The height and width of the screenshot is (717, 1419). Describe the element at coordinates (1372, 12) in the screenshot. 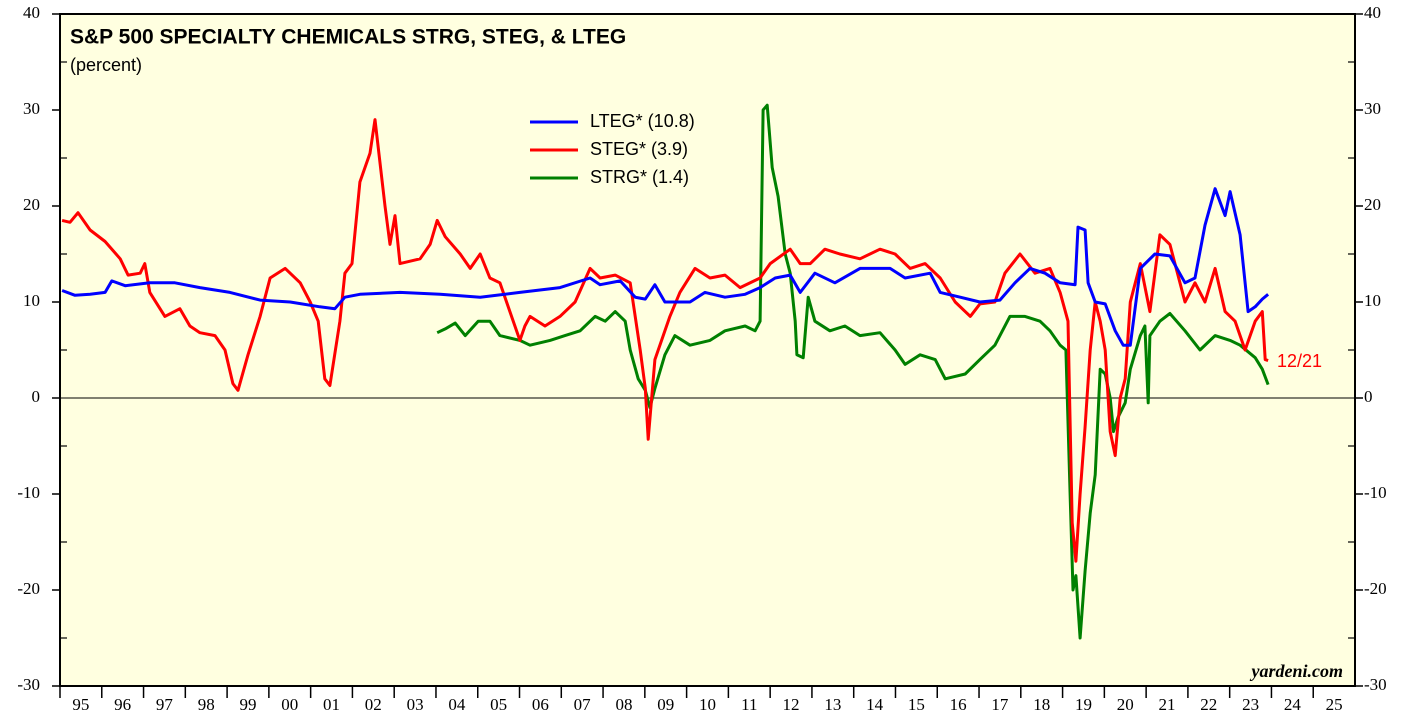

I see `y2-tick-label: 40` at that location.